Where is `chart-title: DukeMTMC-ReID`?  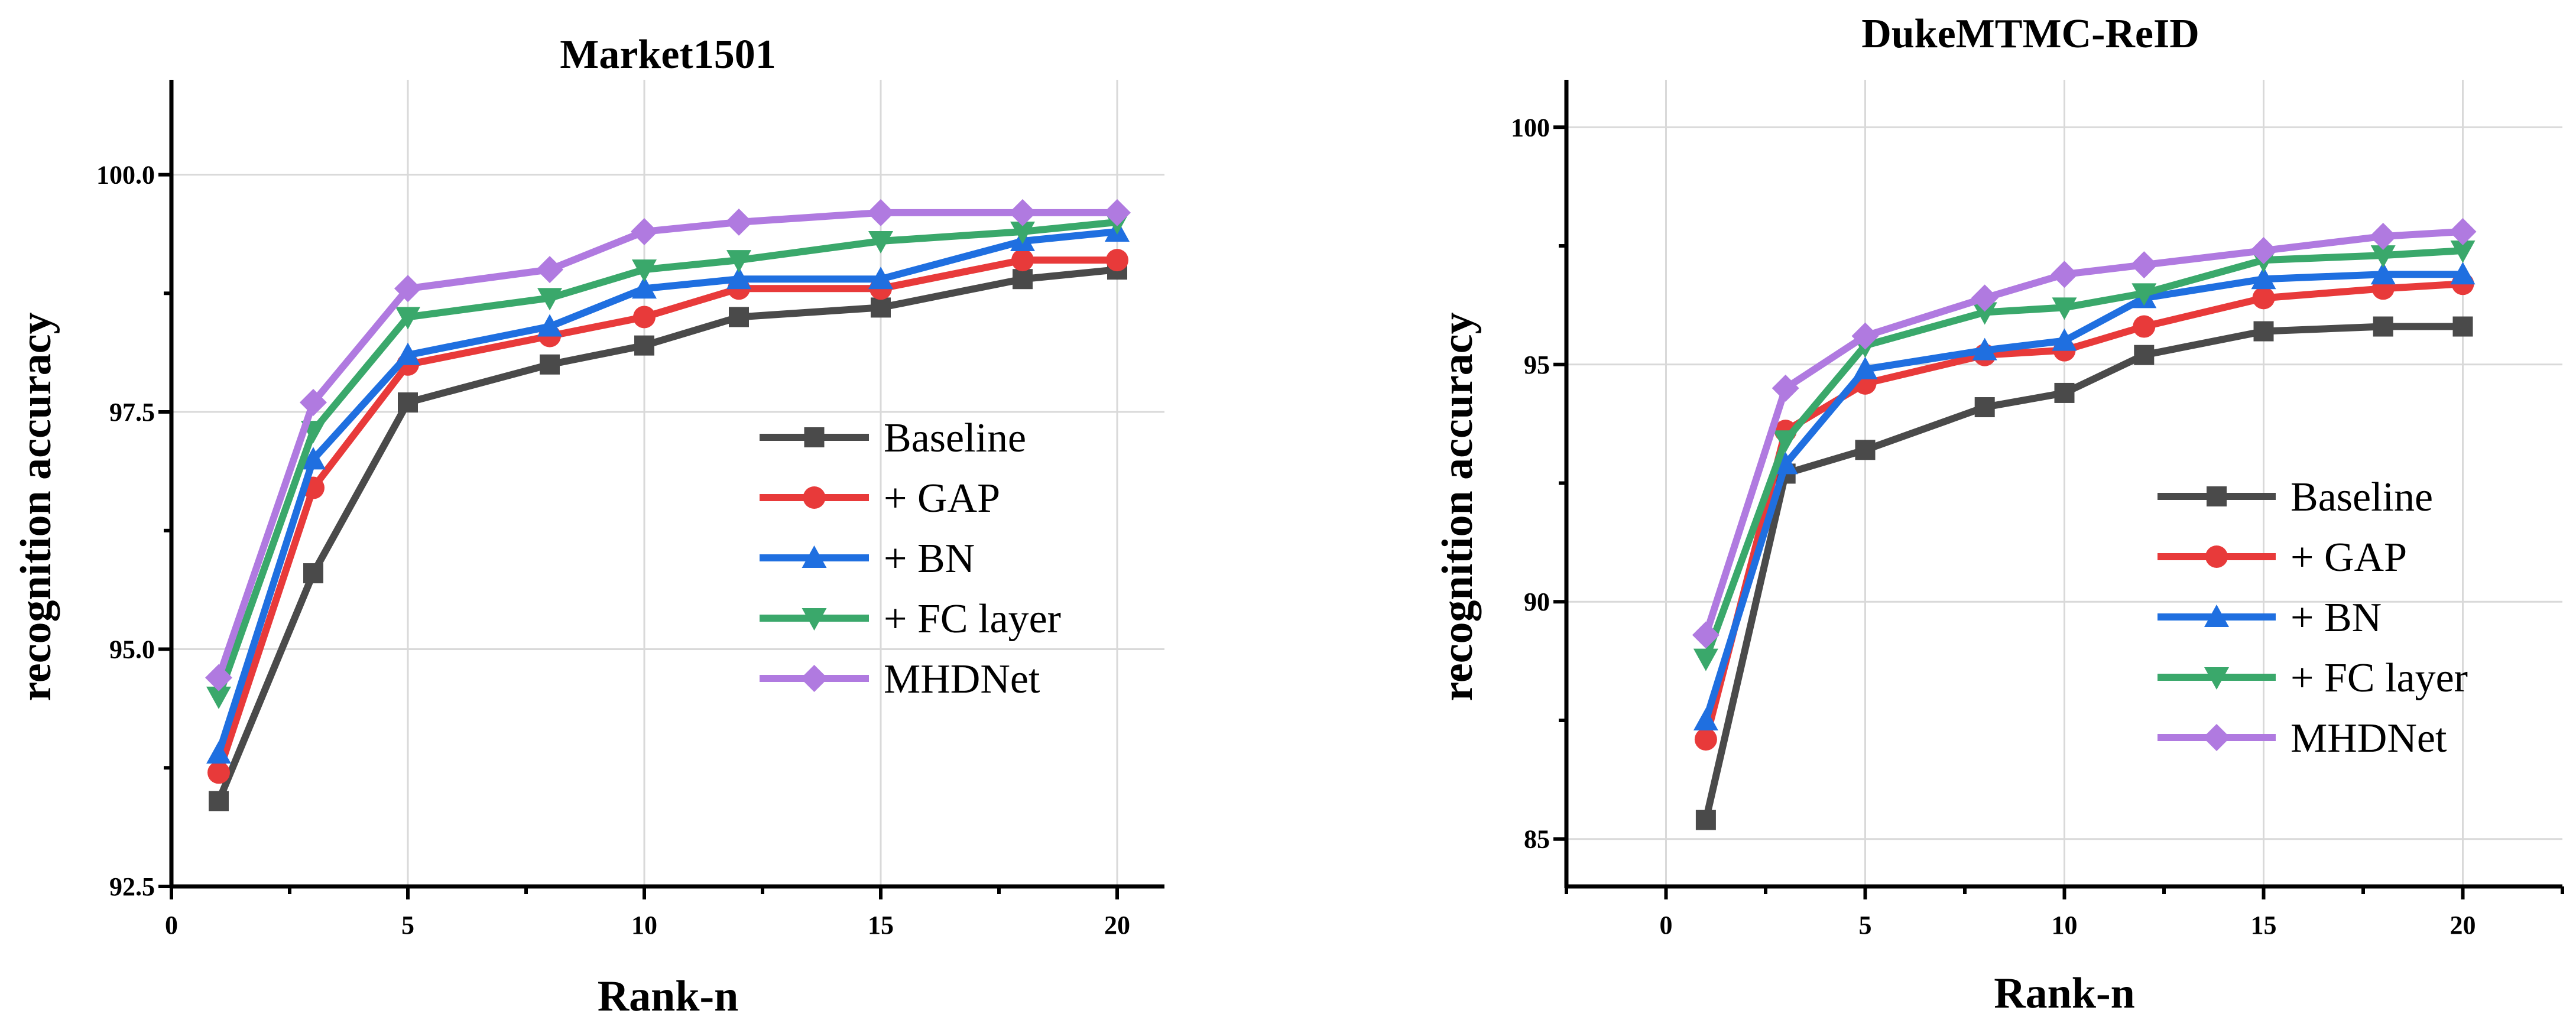
chart-title: DukeMTMC-ReID is located at coordinates (2030, 34).